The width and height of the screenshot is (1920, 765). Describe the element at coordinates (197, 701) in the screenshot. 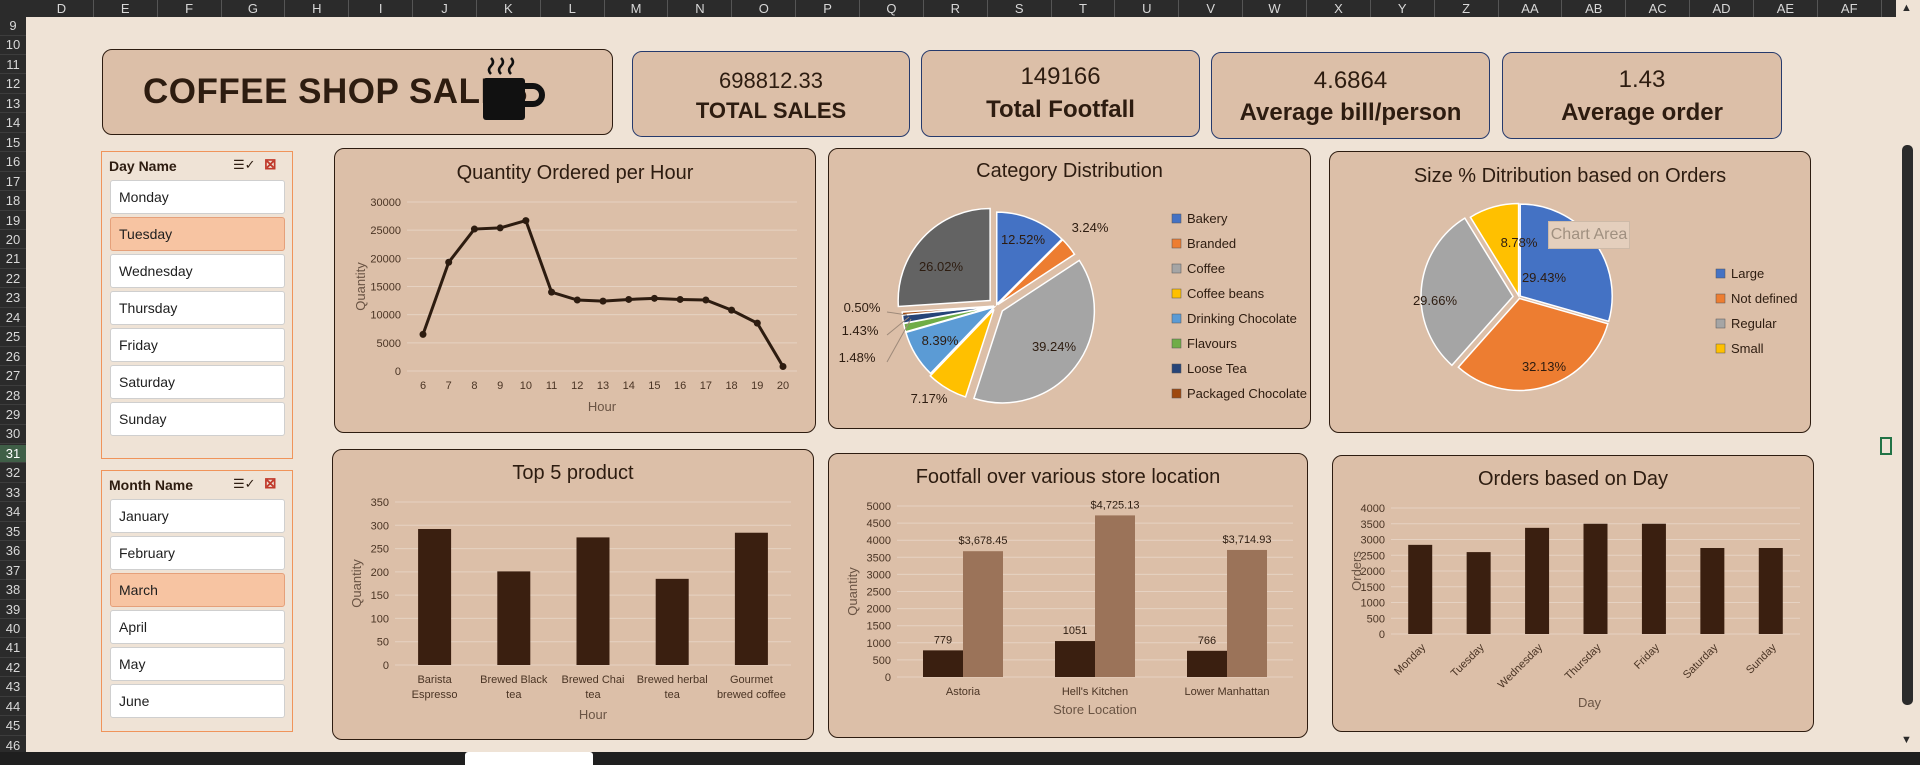

I see `slicer-item-june: June` at that location.